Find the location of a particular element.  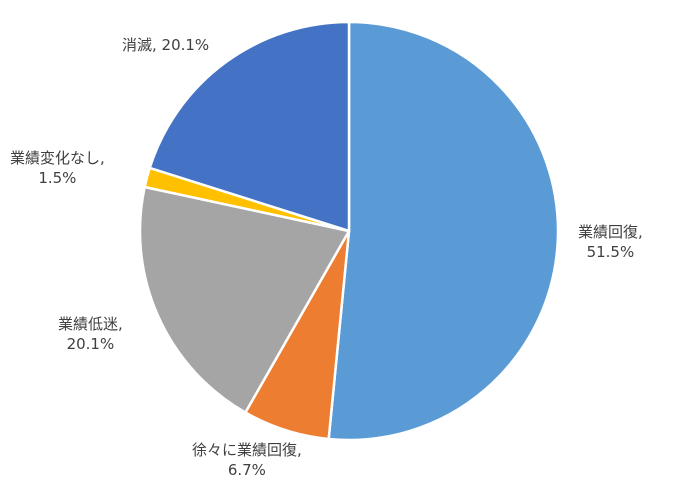

label-gyoseki-teimei: 業績低迷, 20.1% is located at coordinates (90, 334).